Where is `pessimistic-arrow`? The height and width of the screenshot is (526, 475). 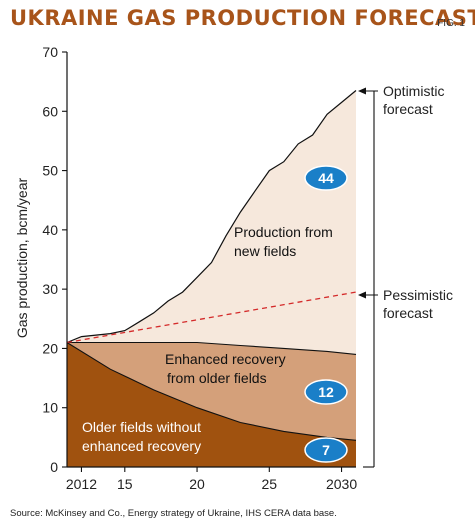
pessimistic-arrow is located at coordinates (368, 295).